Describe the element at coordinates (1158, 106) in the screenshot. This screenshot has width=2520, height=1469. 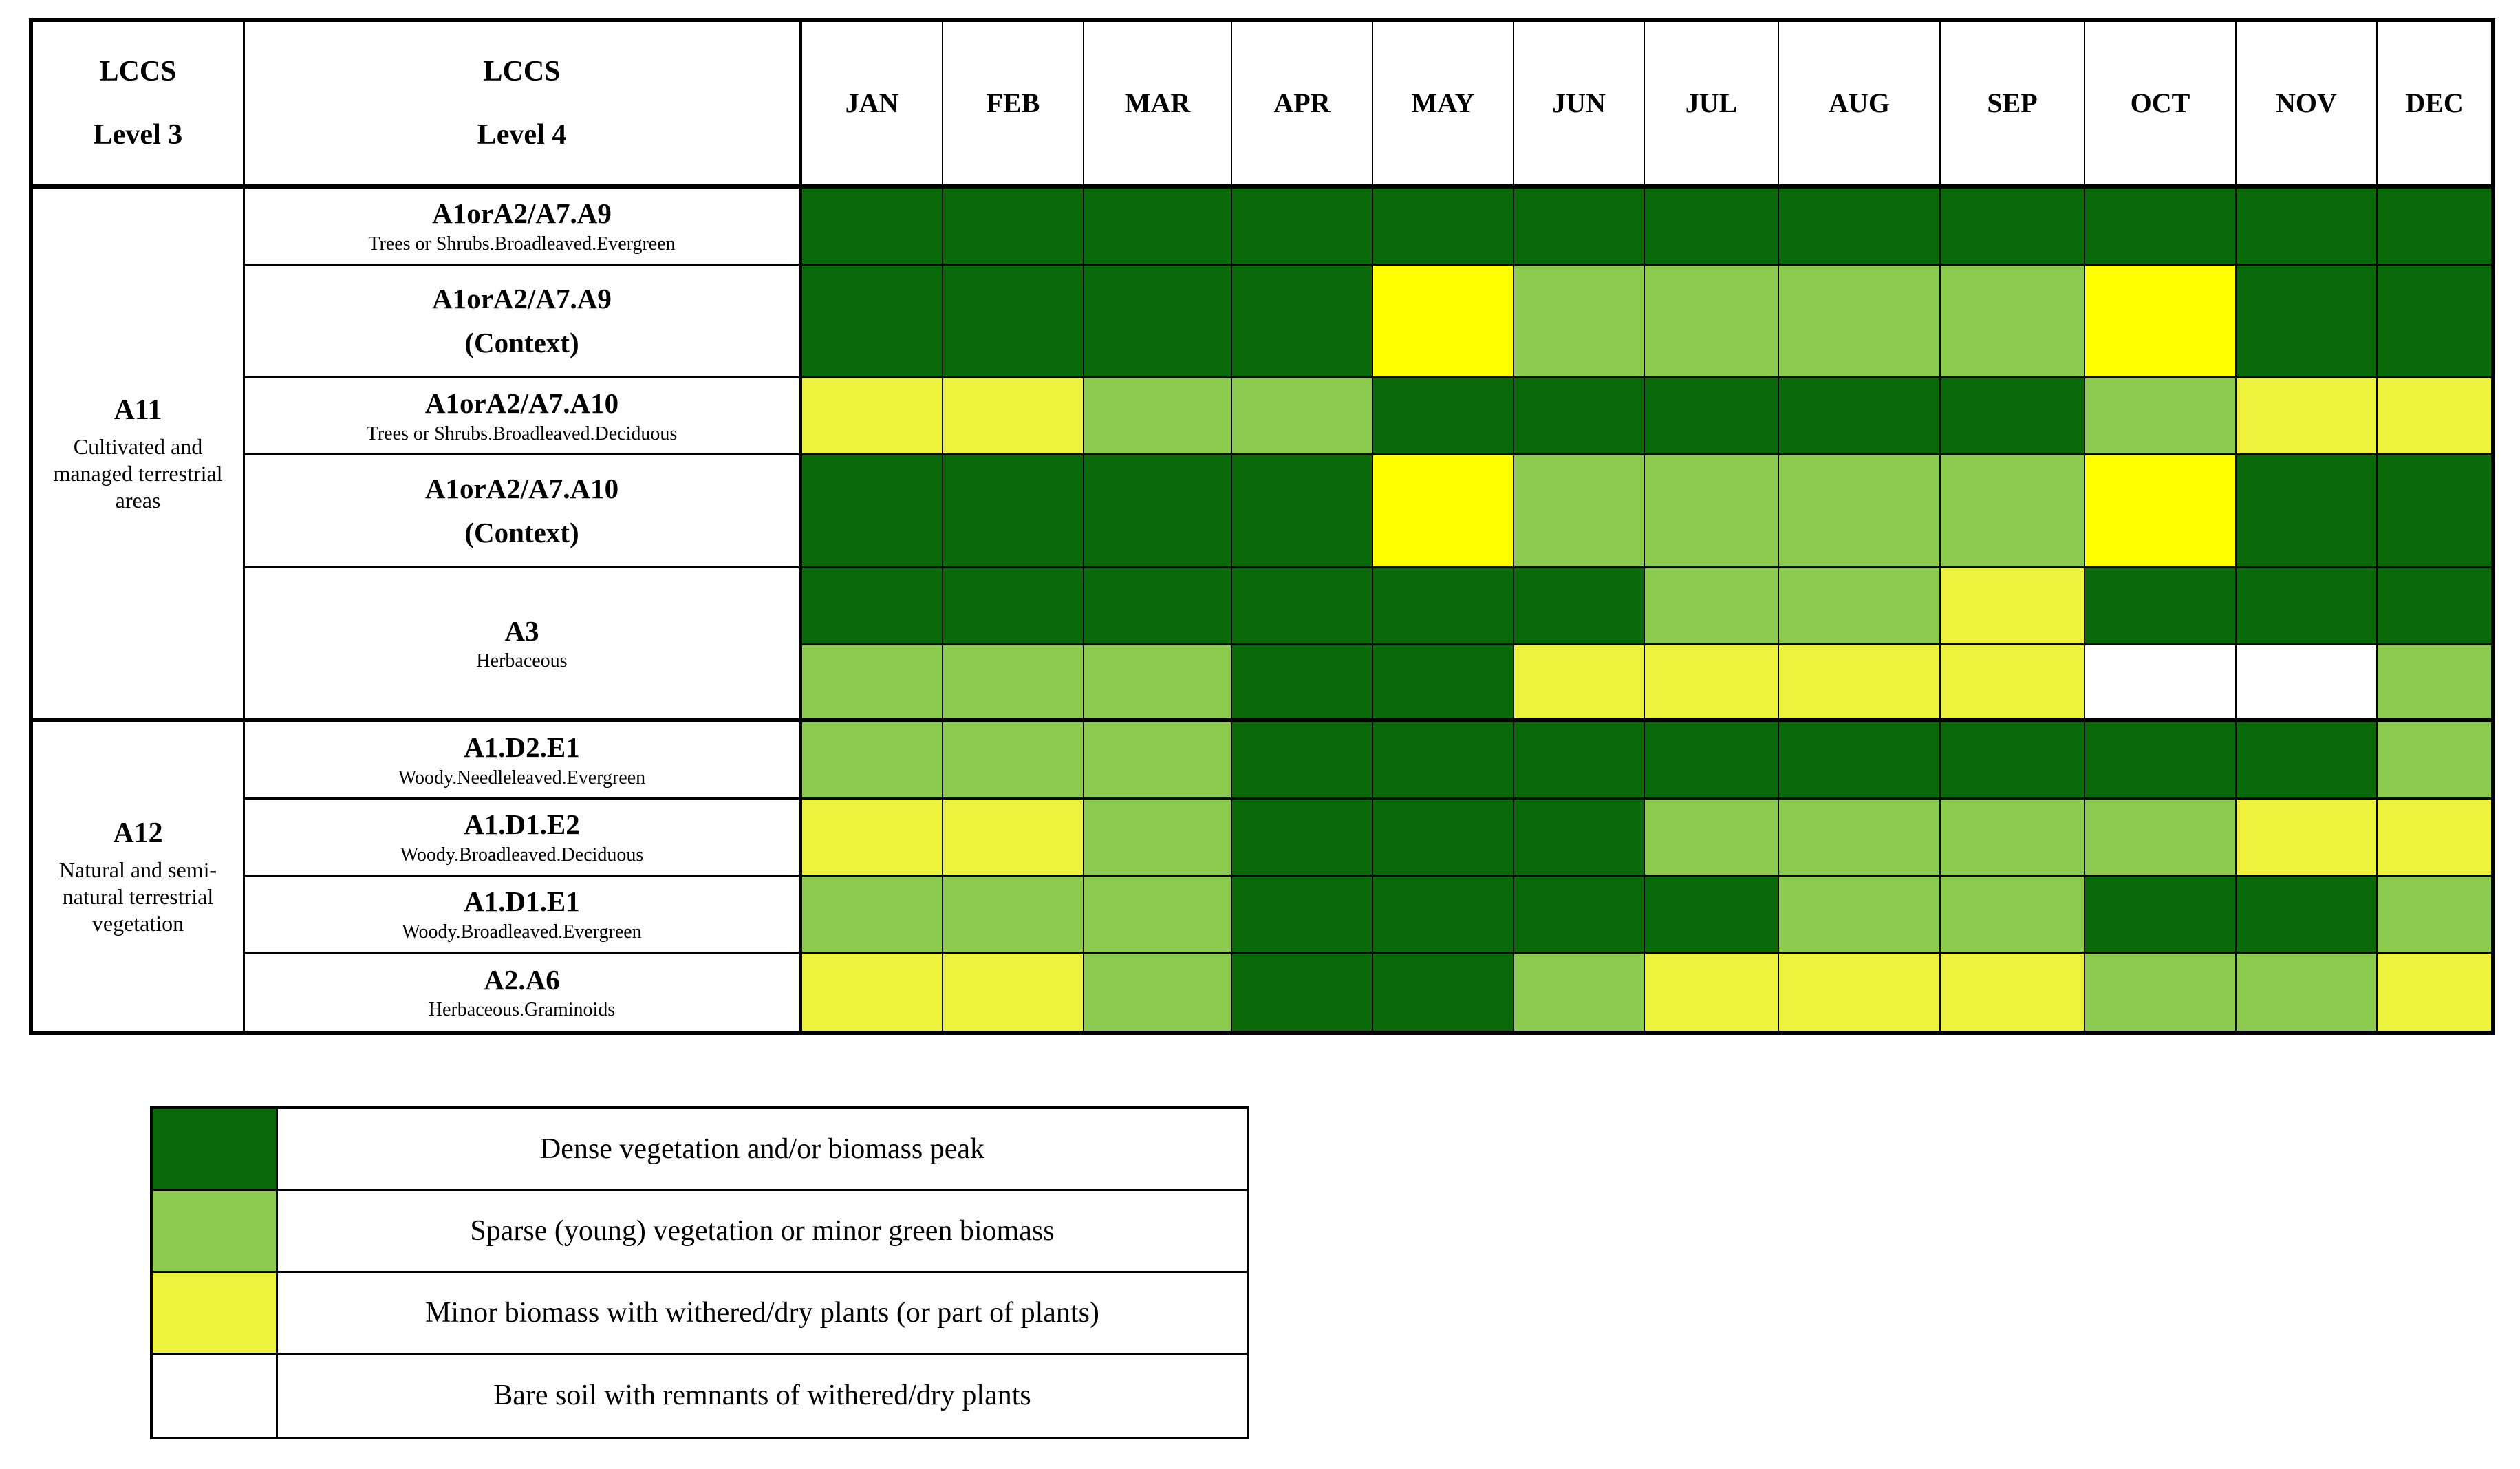
I see `month-header-mar: MAR` at that location.